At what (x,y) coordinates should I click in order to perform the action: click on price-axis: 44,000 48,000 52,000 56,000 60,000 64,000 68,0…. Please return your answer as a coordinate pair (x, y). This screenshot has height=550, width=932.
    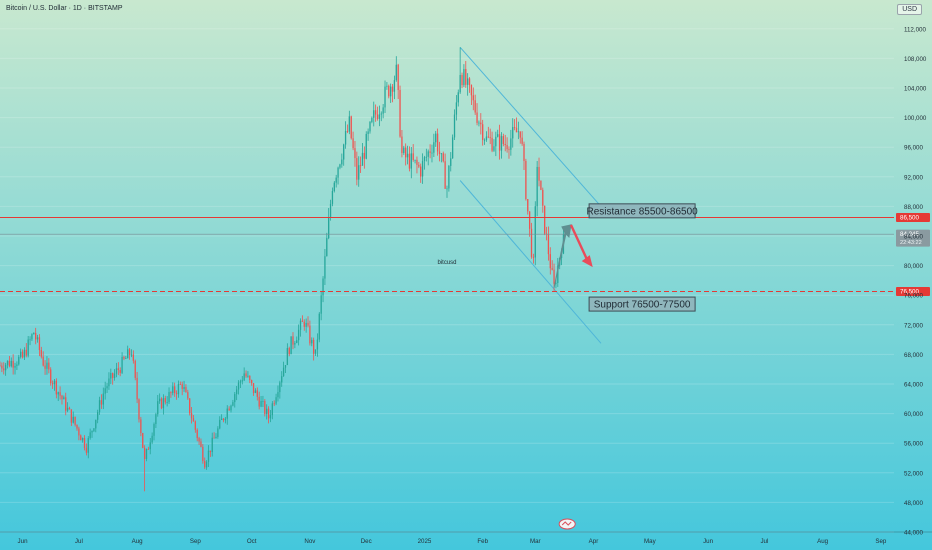
    Looking at the image, I should click on (913, 275).